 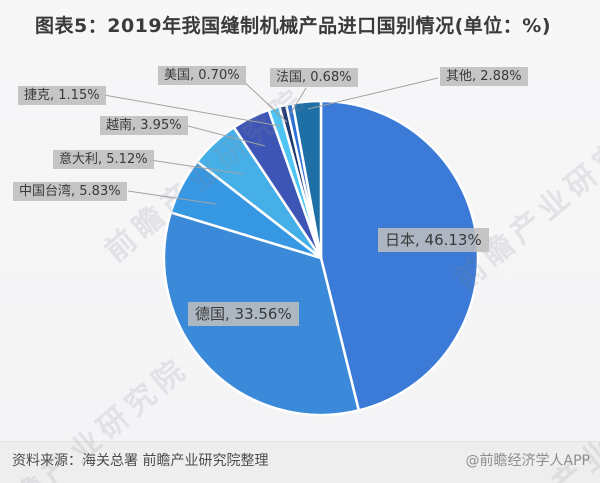 I want to click on footer-bar: 资料来源：海关总署 前瞻产业研究院整理 @前瞻经济学人APP, so click(x=300, y=462).